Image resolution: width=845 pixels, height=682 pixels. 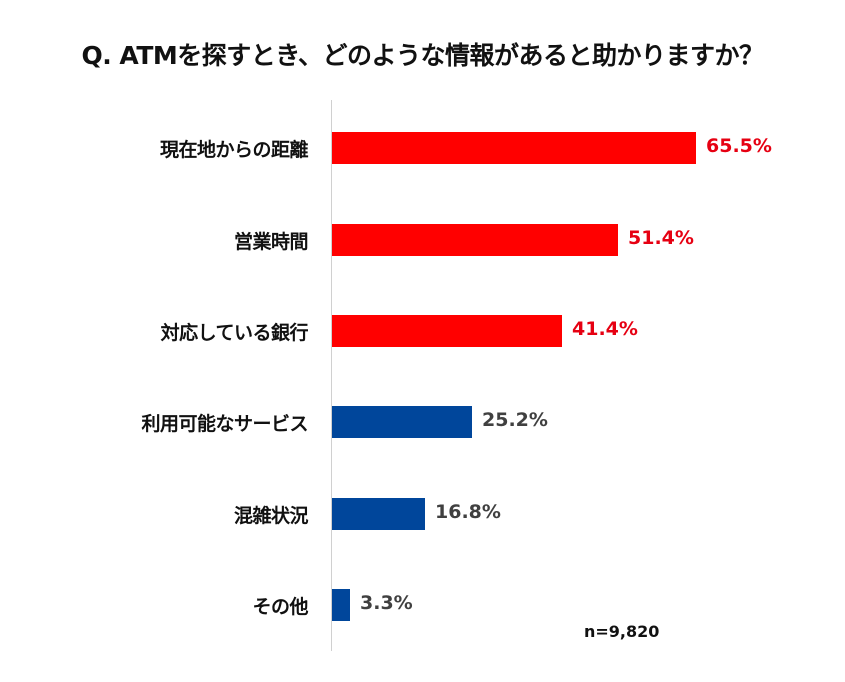 What do you see at coordinates (422, 55) in the screenshot?
I see `chart-title: Q. ATMを探すとき、どのような情報があると助かりますか？` at bounding box center [422, 55].